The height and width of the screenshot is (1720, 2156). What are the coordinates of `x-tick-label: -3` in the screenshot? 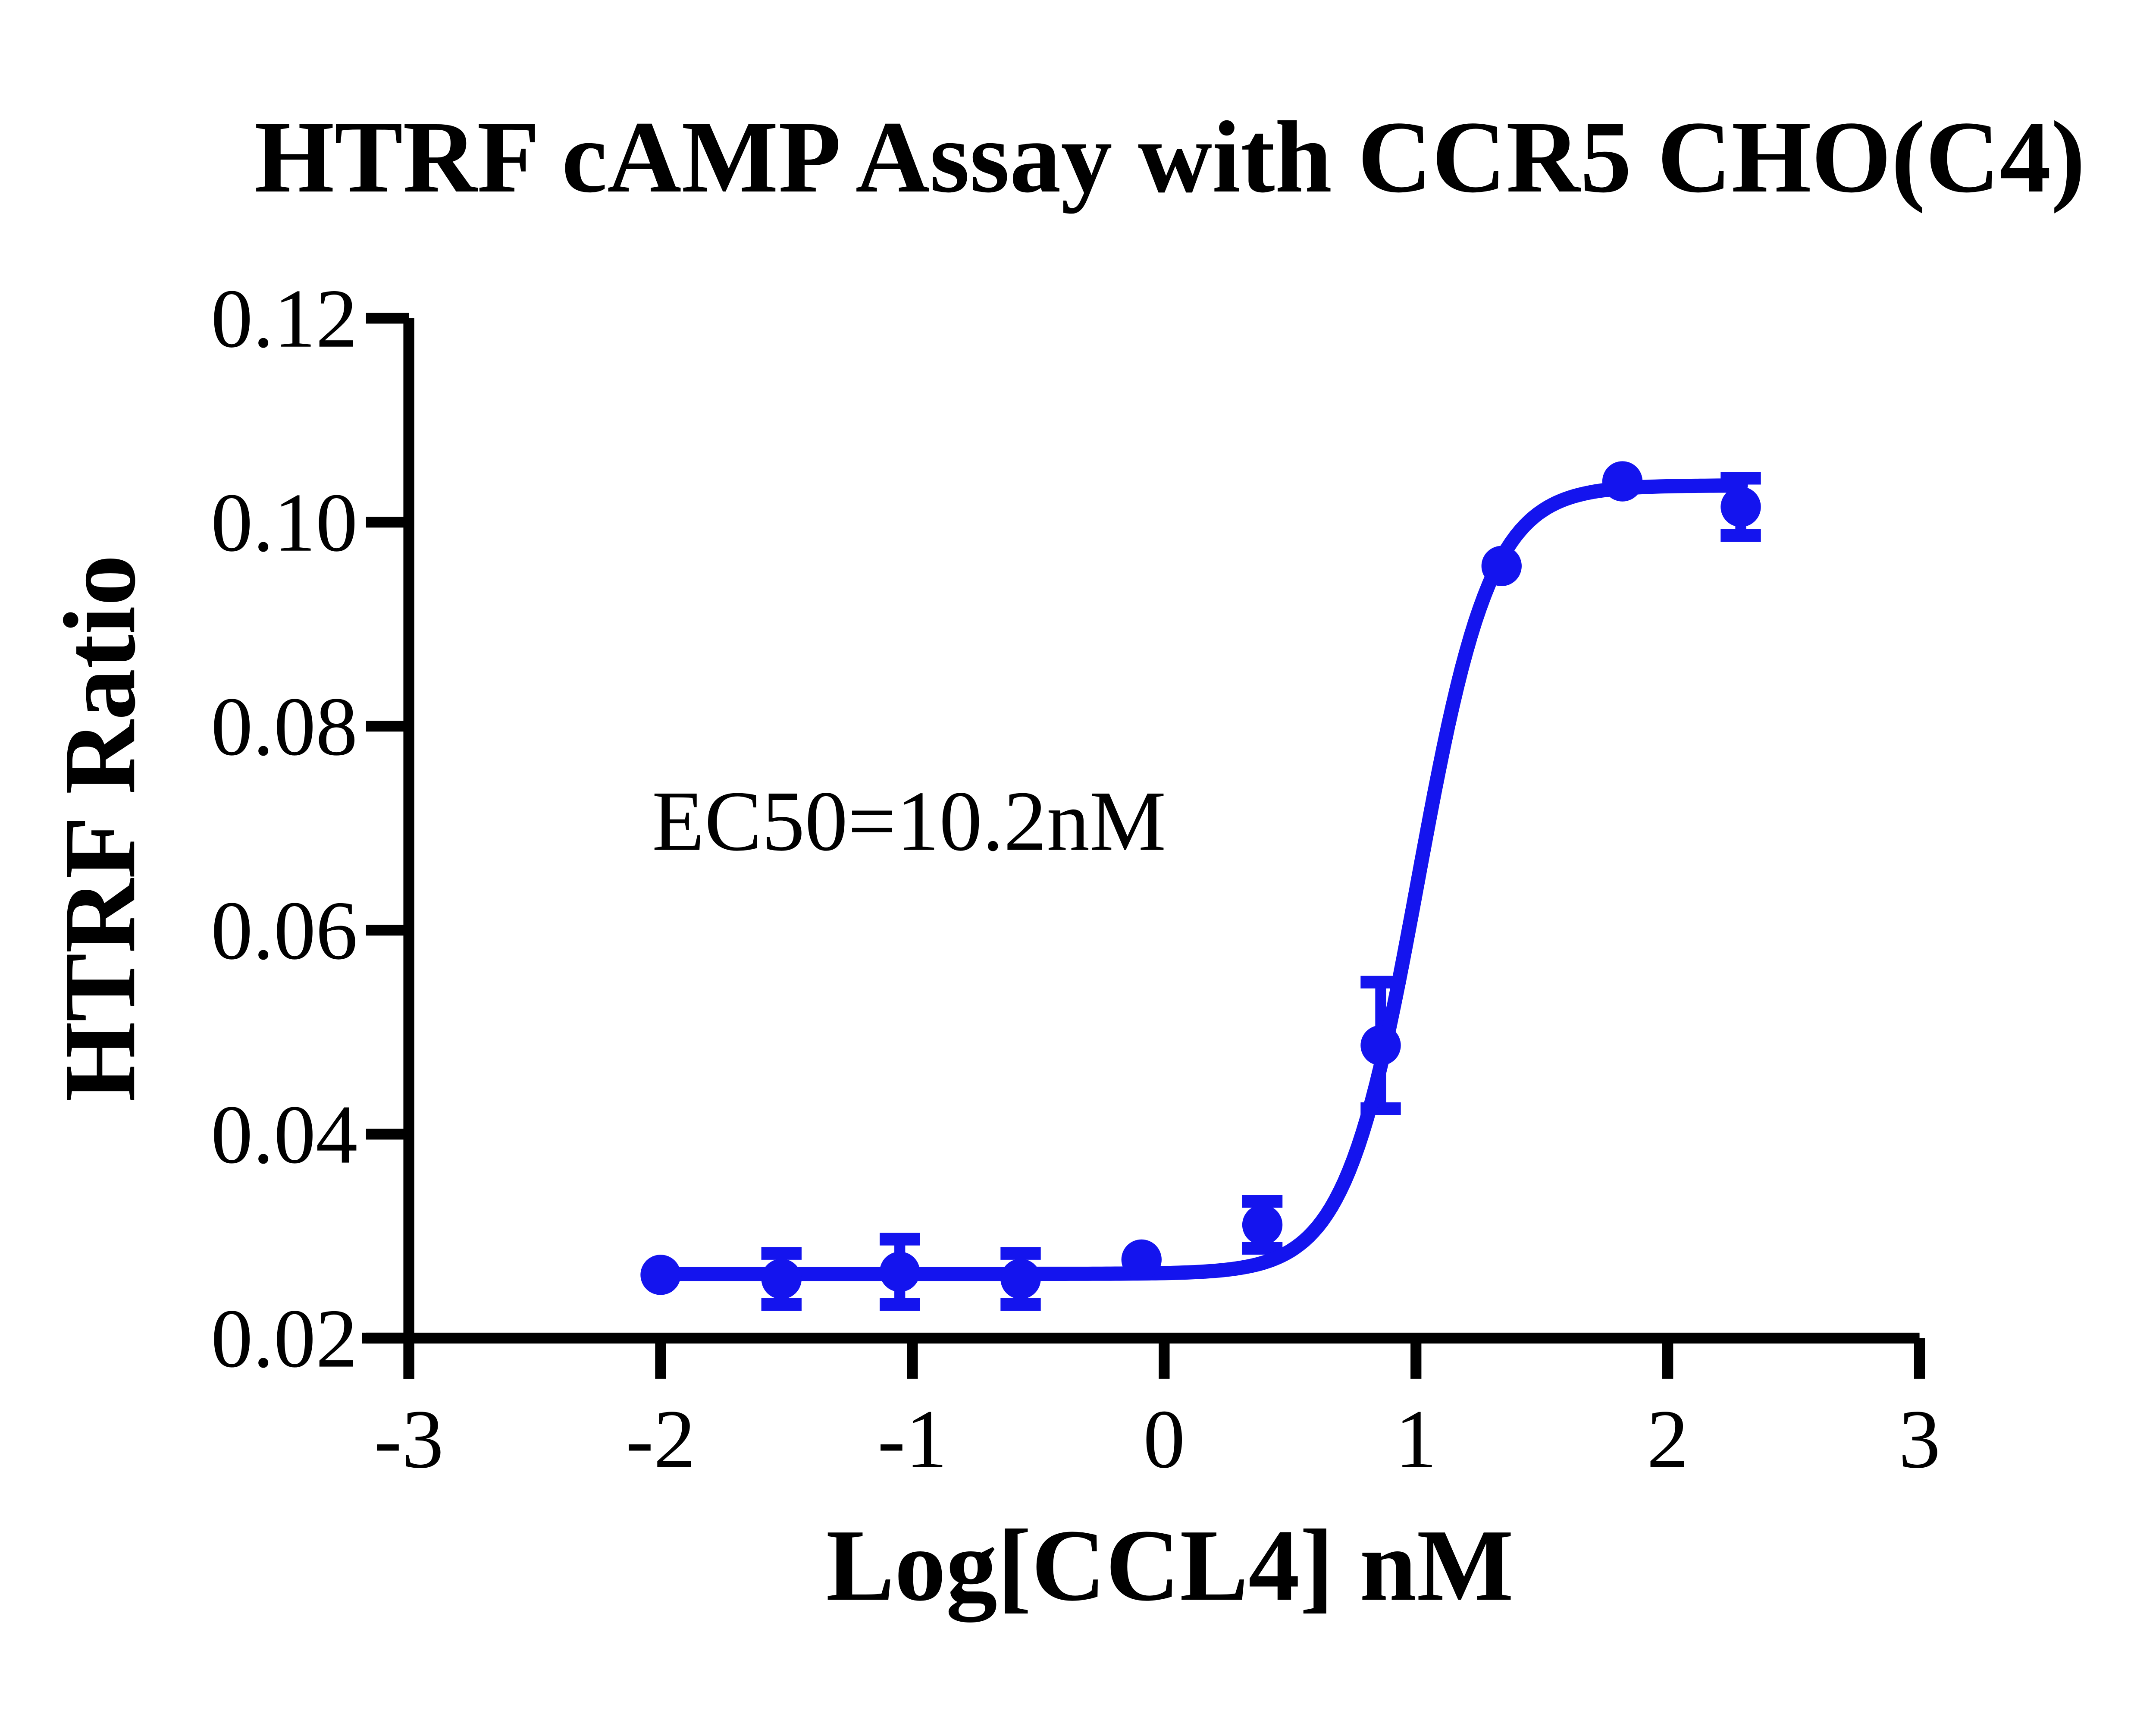 It's located at (409, 1440).